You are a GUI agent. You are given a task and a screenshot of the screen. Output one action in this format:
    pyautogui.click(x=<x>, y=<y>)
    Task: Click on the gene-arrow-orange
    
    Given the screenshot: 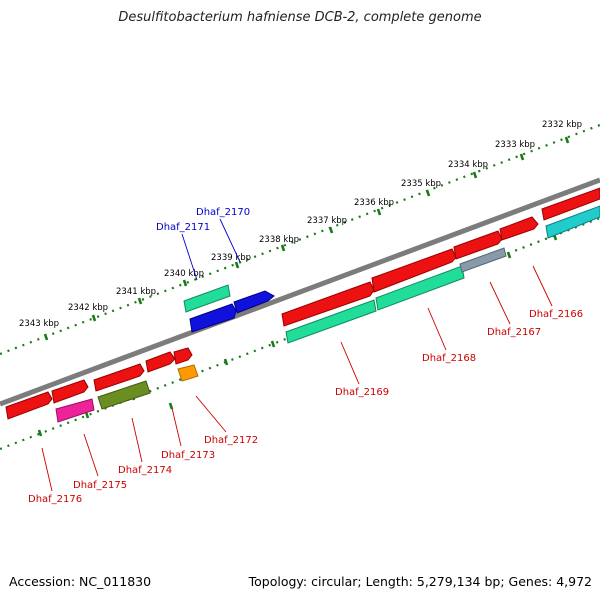 What is the action you would take?
    pyautogui.click(x=188, y=373)
    